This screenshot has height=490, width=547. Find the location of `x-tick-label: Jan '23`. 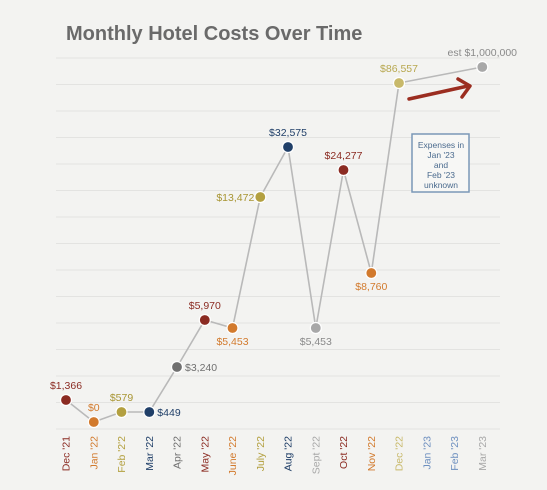

x-tick-label: Jan '23 is located at coordinates (427, 453).